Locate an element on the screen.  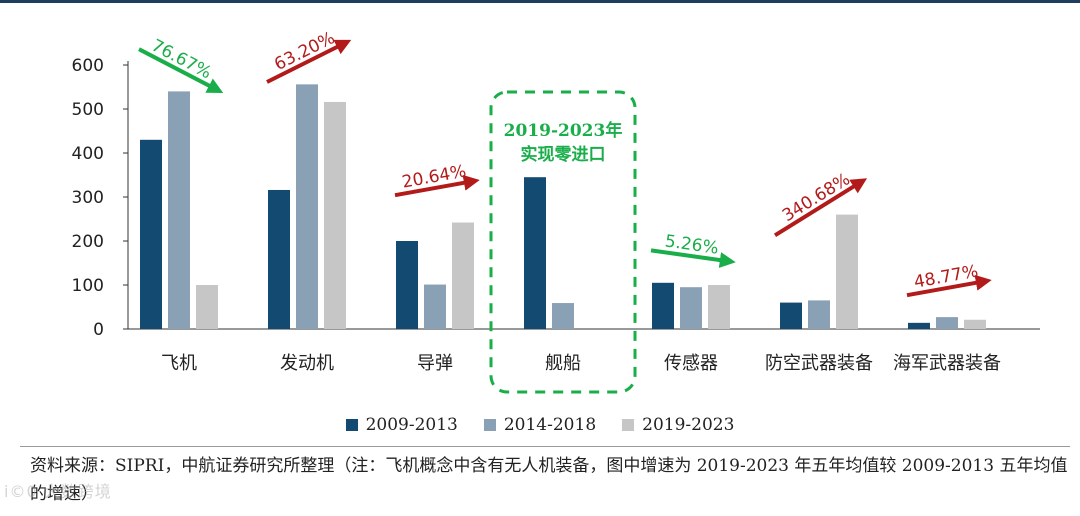
legend-swatch-2019-2023 is located at coordinates (628, 425).